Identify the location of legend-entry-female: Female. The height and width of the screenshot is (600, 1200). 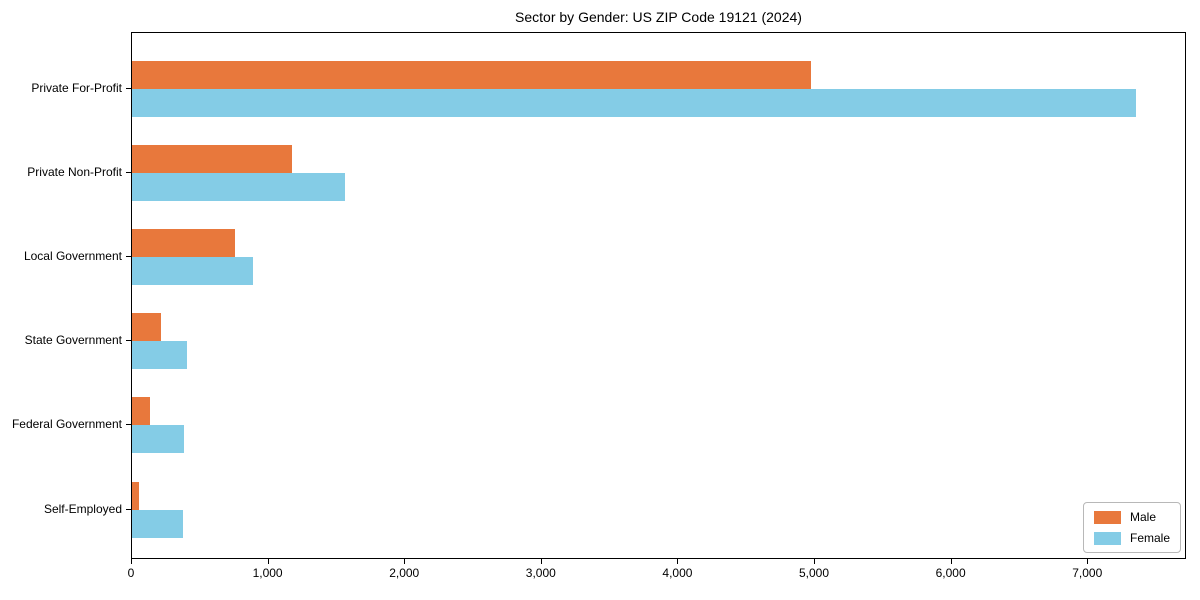
(1131, 538).